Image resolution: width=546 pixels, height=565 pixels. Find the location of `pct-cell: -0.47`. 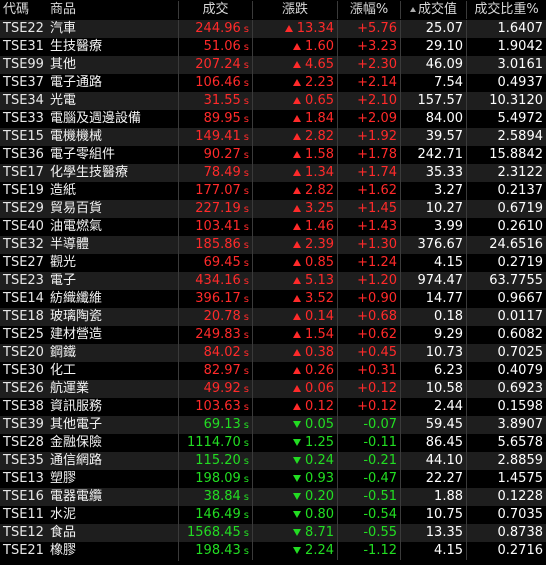

pct-cell: -0.47 is located at coordinates (368, 479).